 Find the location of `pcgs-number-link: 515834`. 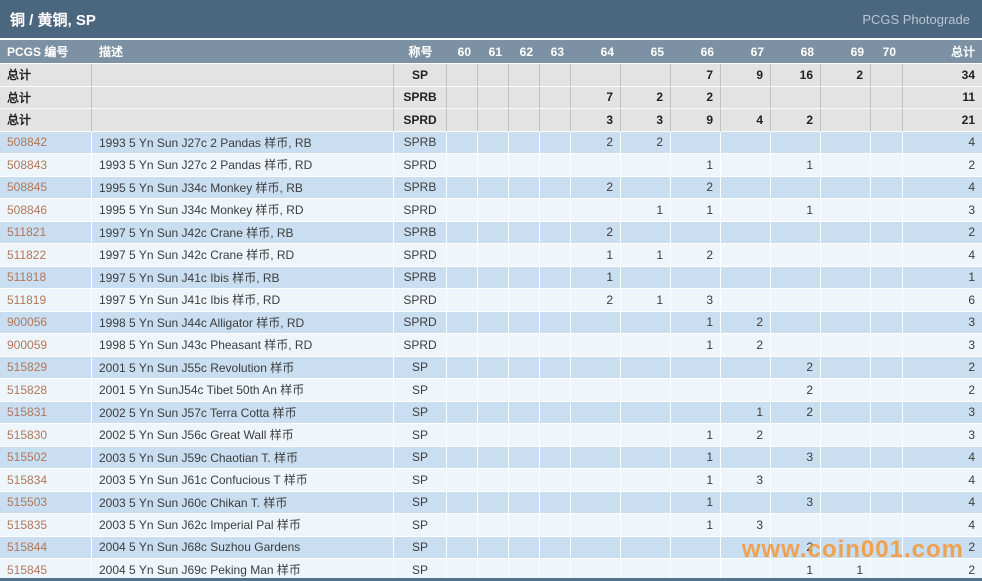

pcgs-number-link: 515834 is located at coordinates (46, 480).